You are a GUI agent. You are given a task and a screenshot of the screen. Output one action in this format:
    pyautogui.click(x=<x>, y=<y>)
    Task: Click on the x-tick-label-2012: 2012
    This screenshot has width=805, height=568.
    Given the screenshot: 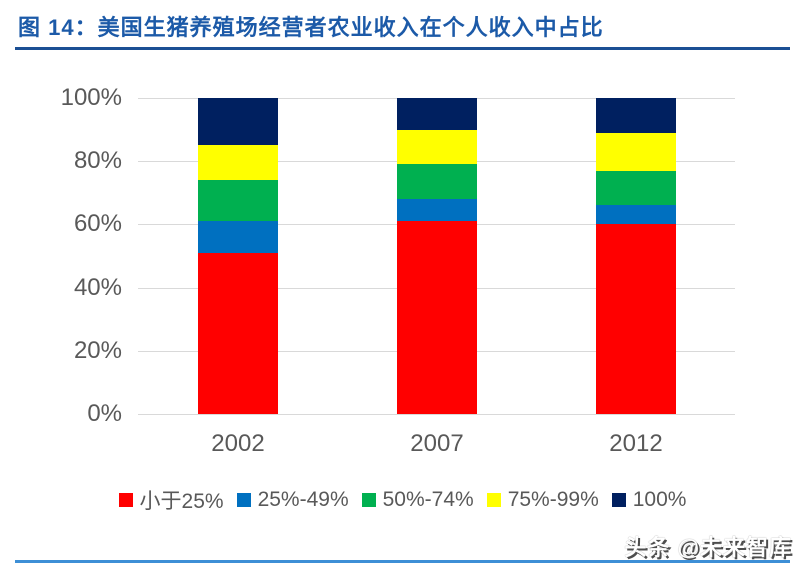 What is the action you would take?
    pyautogui.click(x=636, y=443)
    